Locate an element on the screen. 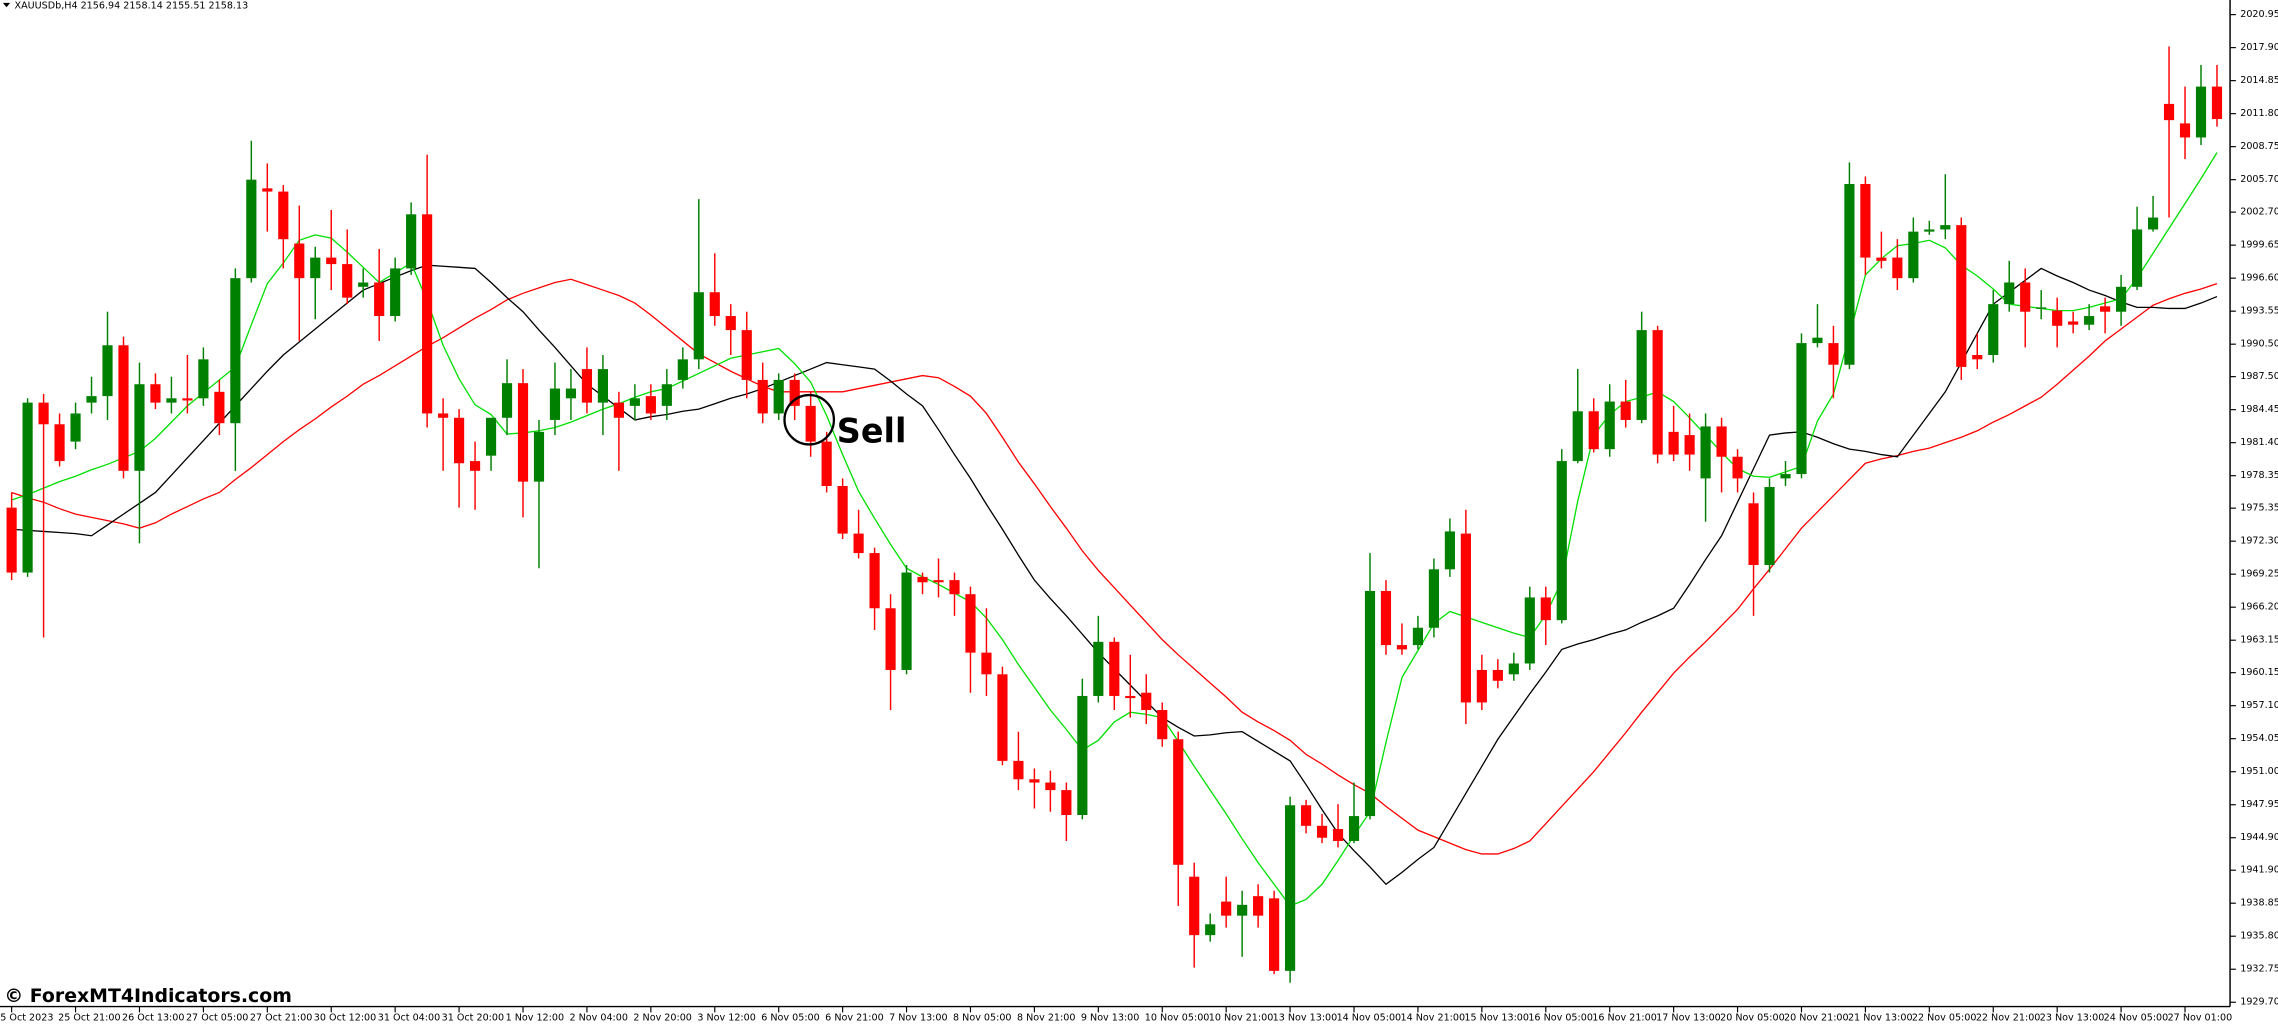 The height and width of the screenshot is (1024, 2278). y-tick-label: 1951.00 is located at coordinates (2259, 771).